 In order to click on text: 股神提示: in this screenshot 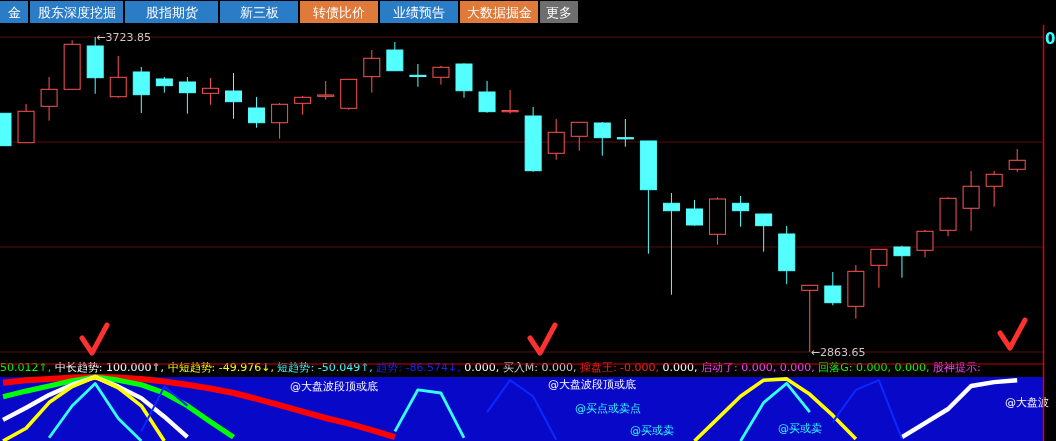, I will do `click(956, 367)`.